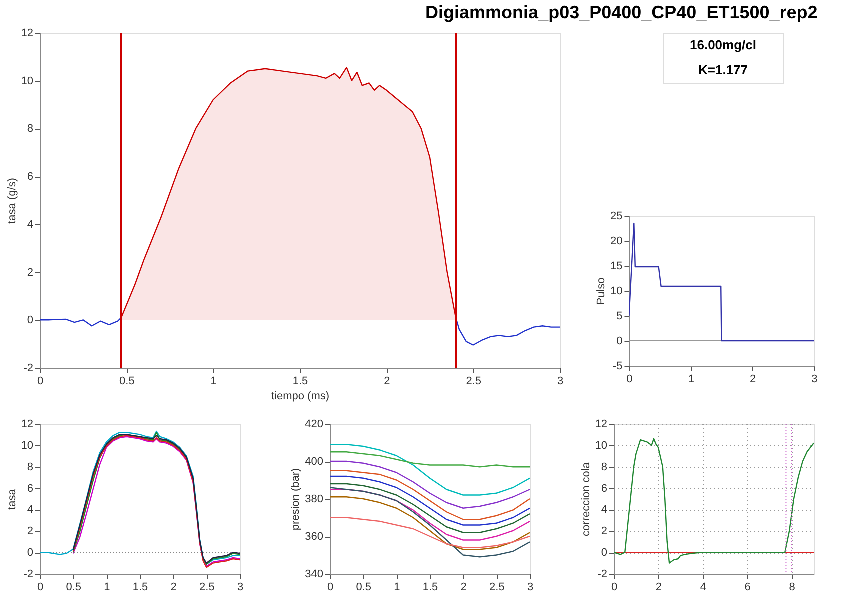 The image size is (842, 607). I want to click on y-tick-label: 20, so click(616, 242).